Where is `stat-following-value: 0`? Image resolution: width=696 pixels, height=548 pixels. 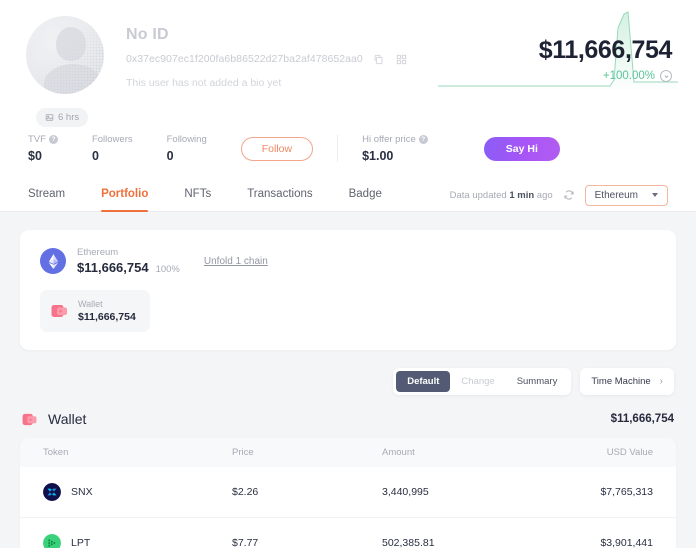 stat-following-value: 0 is located at coordinates (170, 156).